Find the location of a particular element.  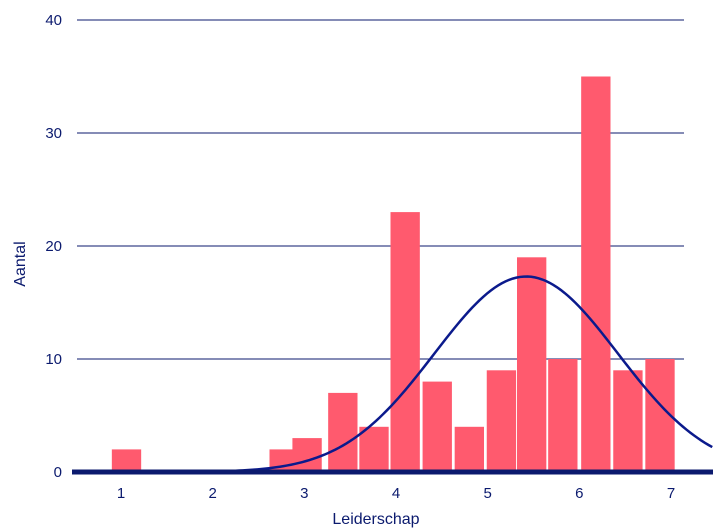

x-tick-label: 6 is located at coordinates (579, 493).